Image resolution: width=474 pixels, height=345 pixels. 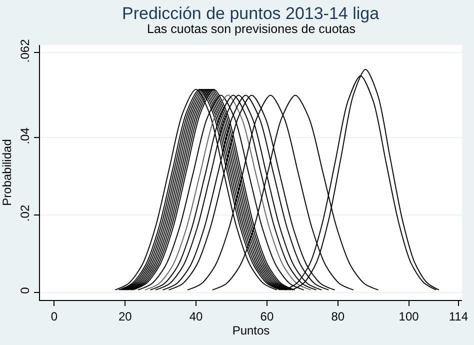 I want to click on y-tick-label: .02, so click(x=25, y=213).